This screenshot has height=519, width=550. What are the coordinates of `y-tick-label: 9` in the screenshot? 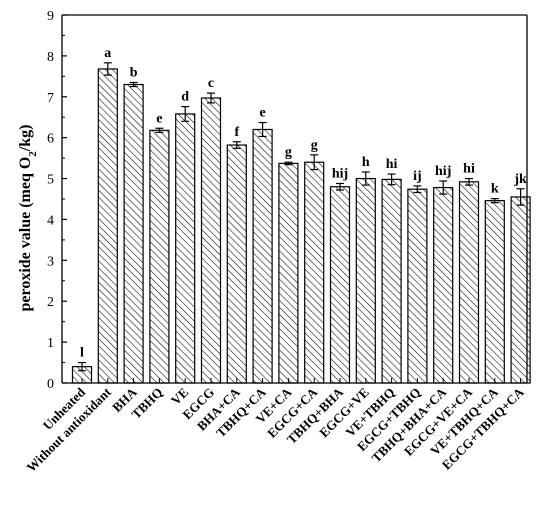 It's located at (50, 16).